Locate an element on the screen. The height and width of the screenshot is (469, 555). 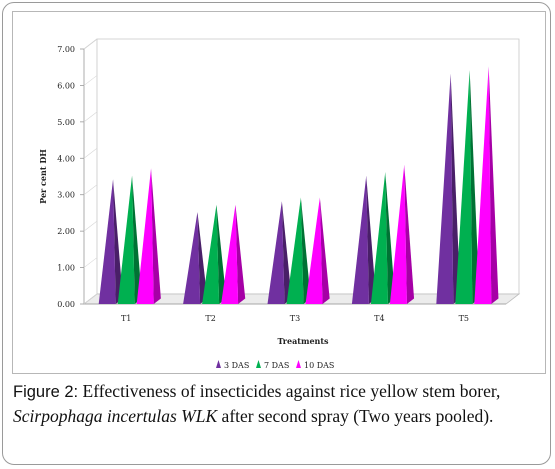
caption-species: Scirpophaga incertulas WLK is located at coordinates (115, 416).